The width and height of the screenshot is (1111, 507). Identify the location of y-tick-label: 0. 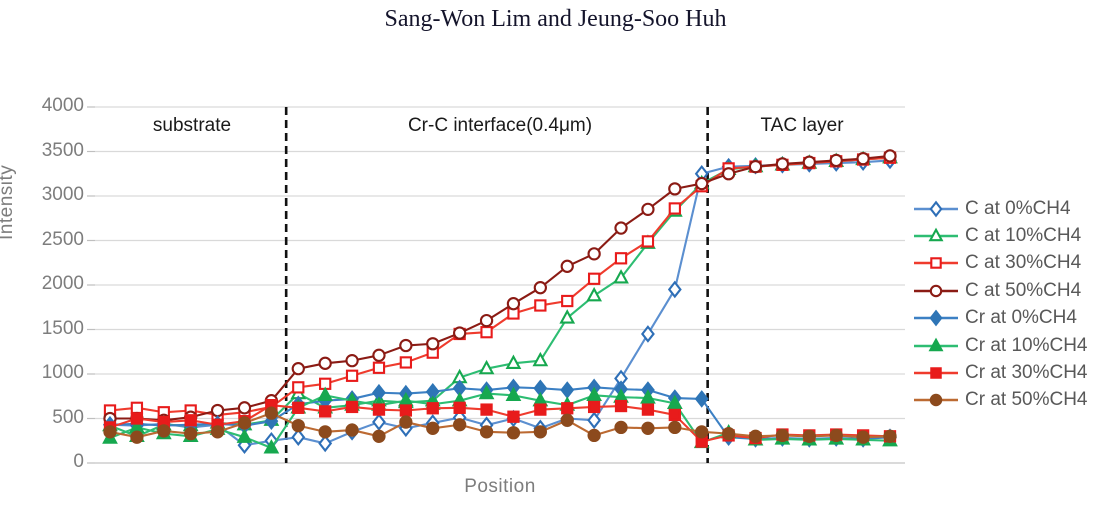
(78, 461).